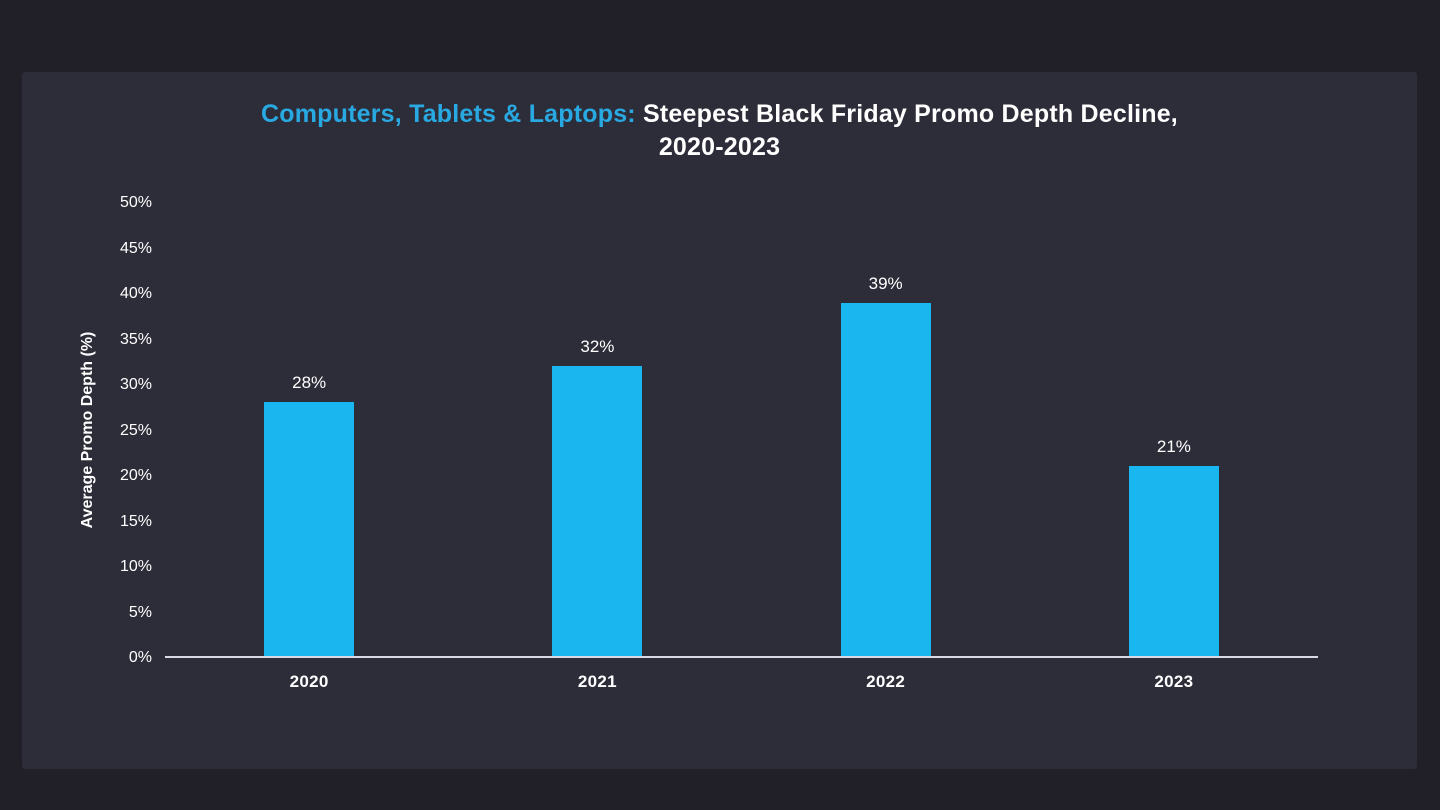  I want to click on bar-value-label: 32%, so click(597, 347).